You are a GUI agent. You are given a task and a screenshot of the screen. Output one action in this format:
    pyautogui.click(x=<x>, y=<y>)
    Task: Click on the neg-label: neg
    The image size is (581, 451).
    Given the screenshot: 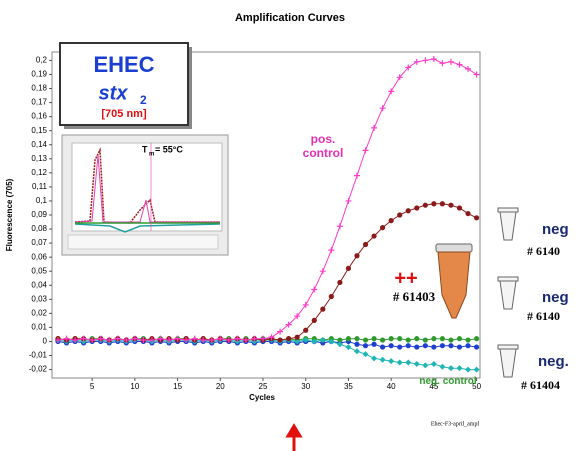 What is the action you would take?
    pyautogui.click(x=555, y=297)
    